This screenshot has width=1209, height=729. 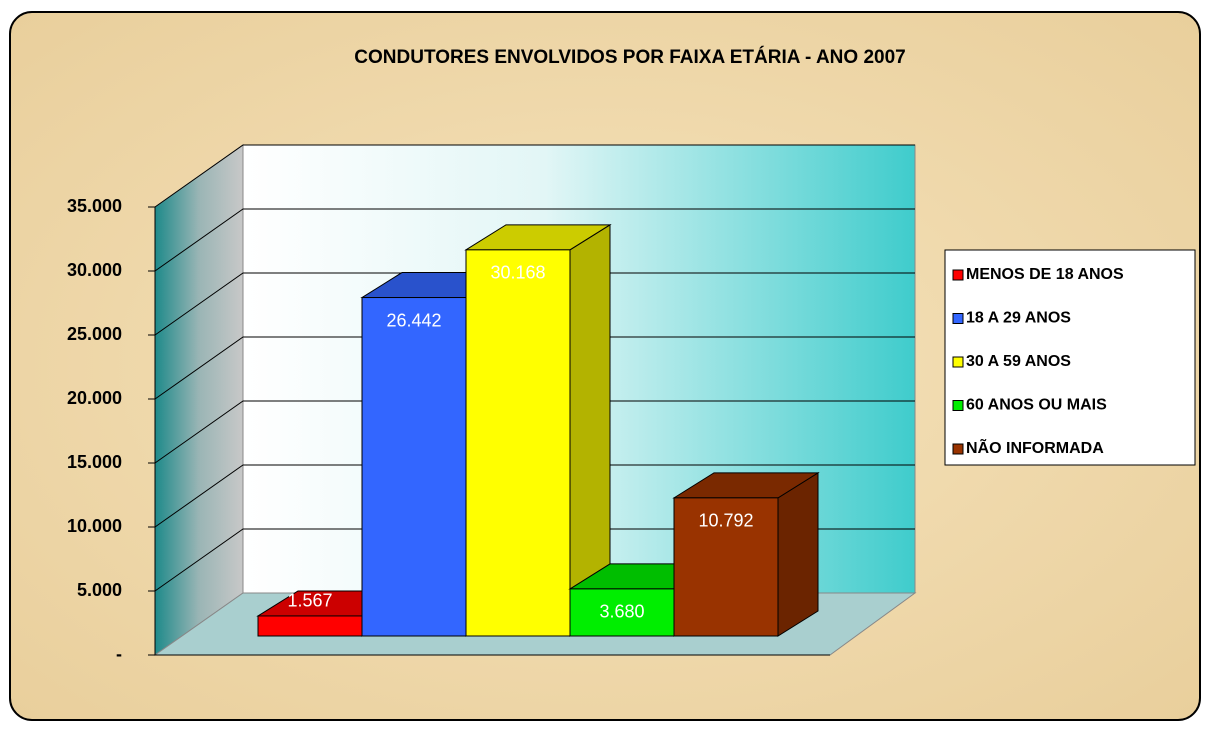 I want to click on bar-side, so click(x=798, y=554).